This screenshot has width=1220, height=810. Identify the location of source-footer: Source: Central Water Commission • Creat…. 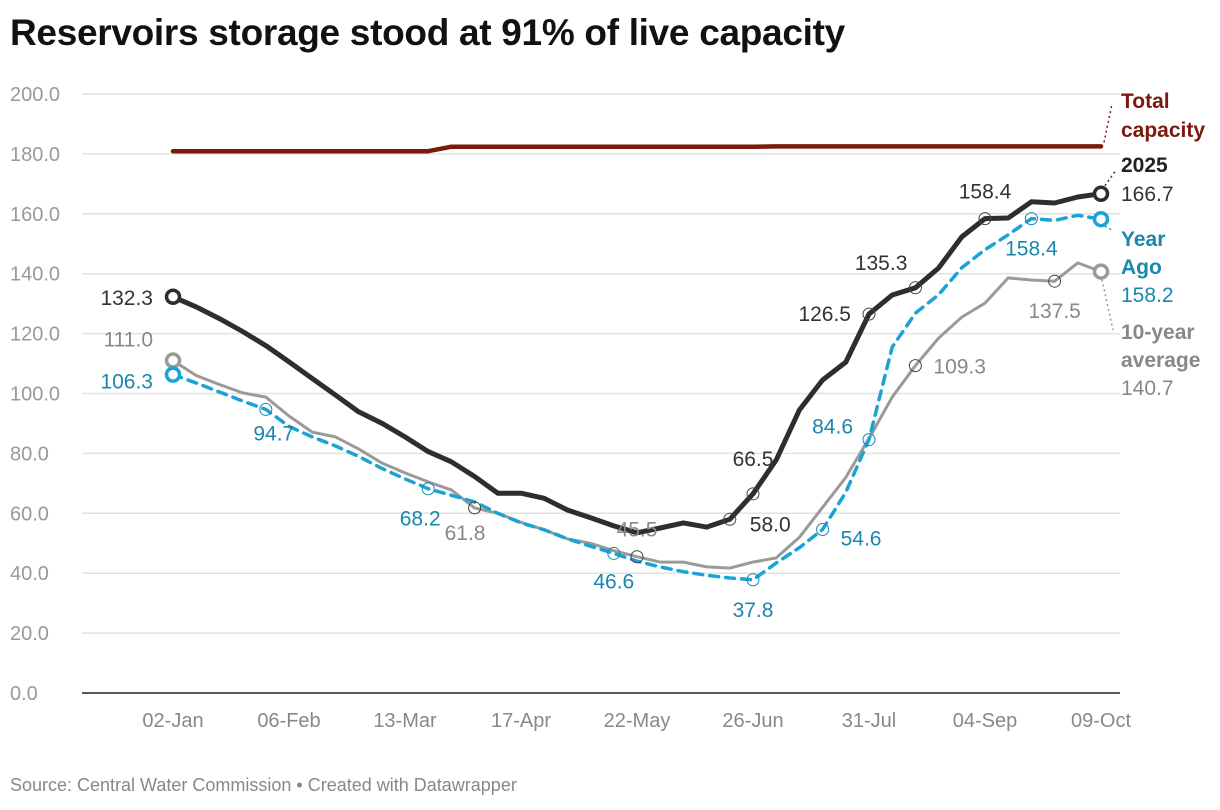
(263, 785).